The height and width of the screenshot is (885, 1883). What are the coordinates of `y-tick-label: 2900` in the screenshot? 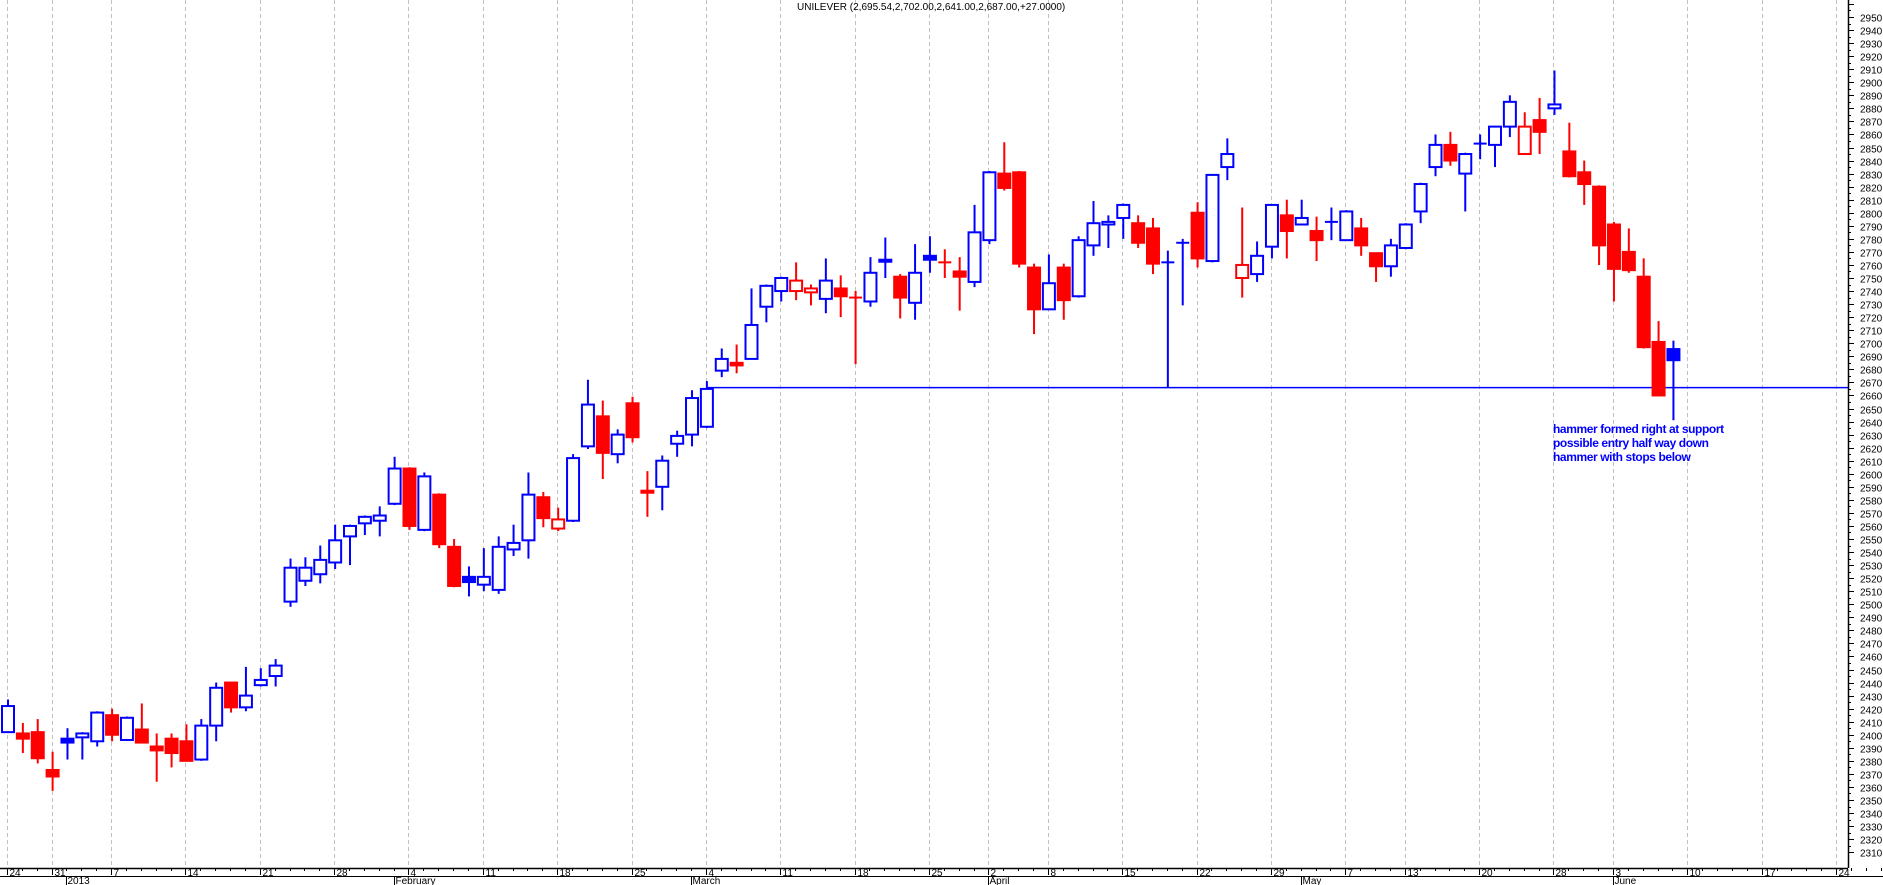 It's located at (1871, 84).